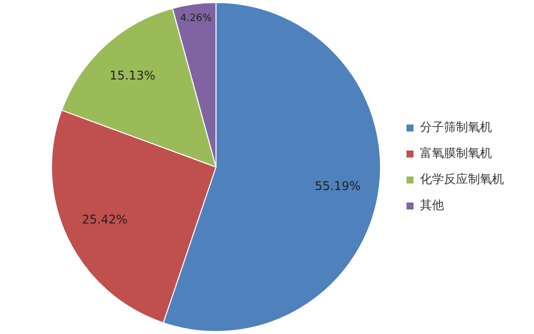  What do you see at coordinates (105, 219) in the screenshot?
I see `data-label: 25.42%` at bounding box center [105, 219].